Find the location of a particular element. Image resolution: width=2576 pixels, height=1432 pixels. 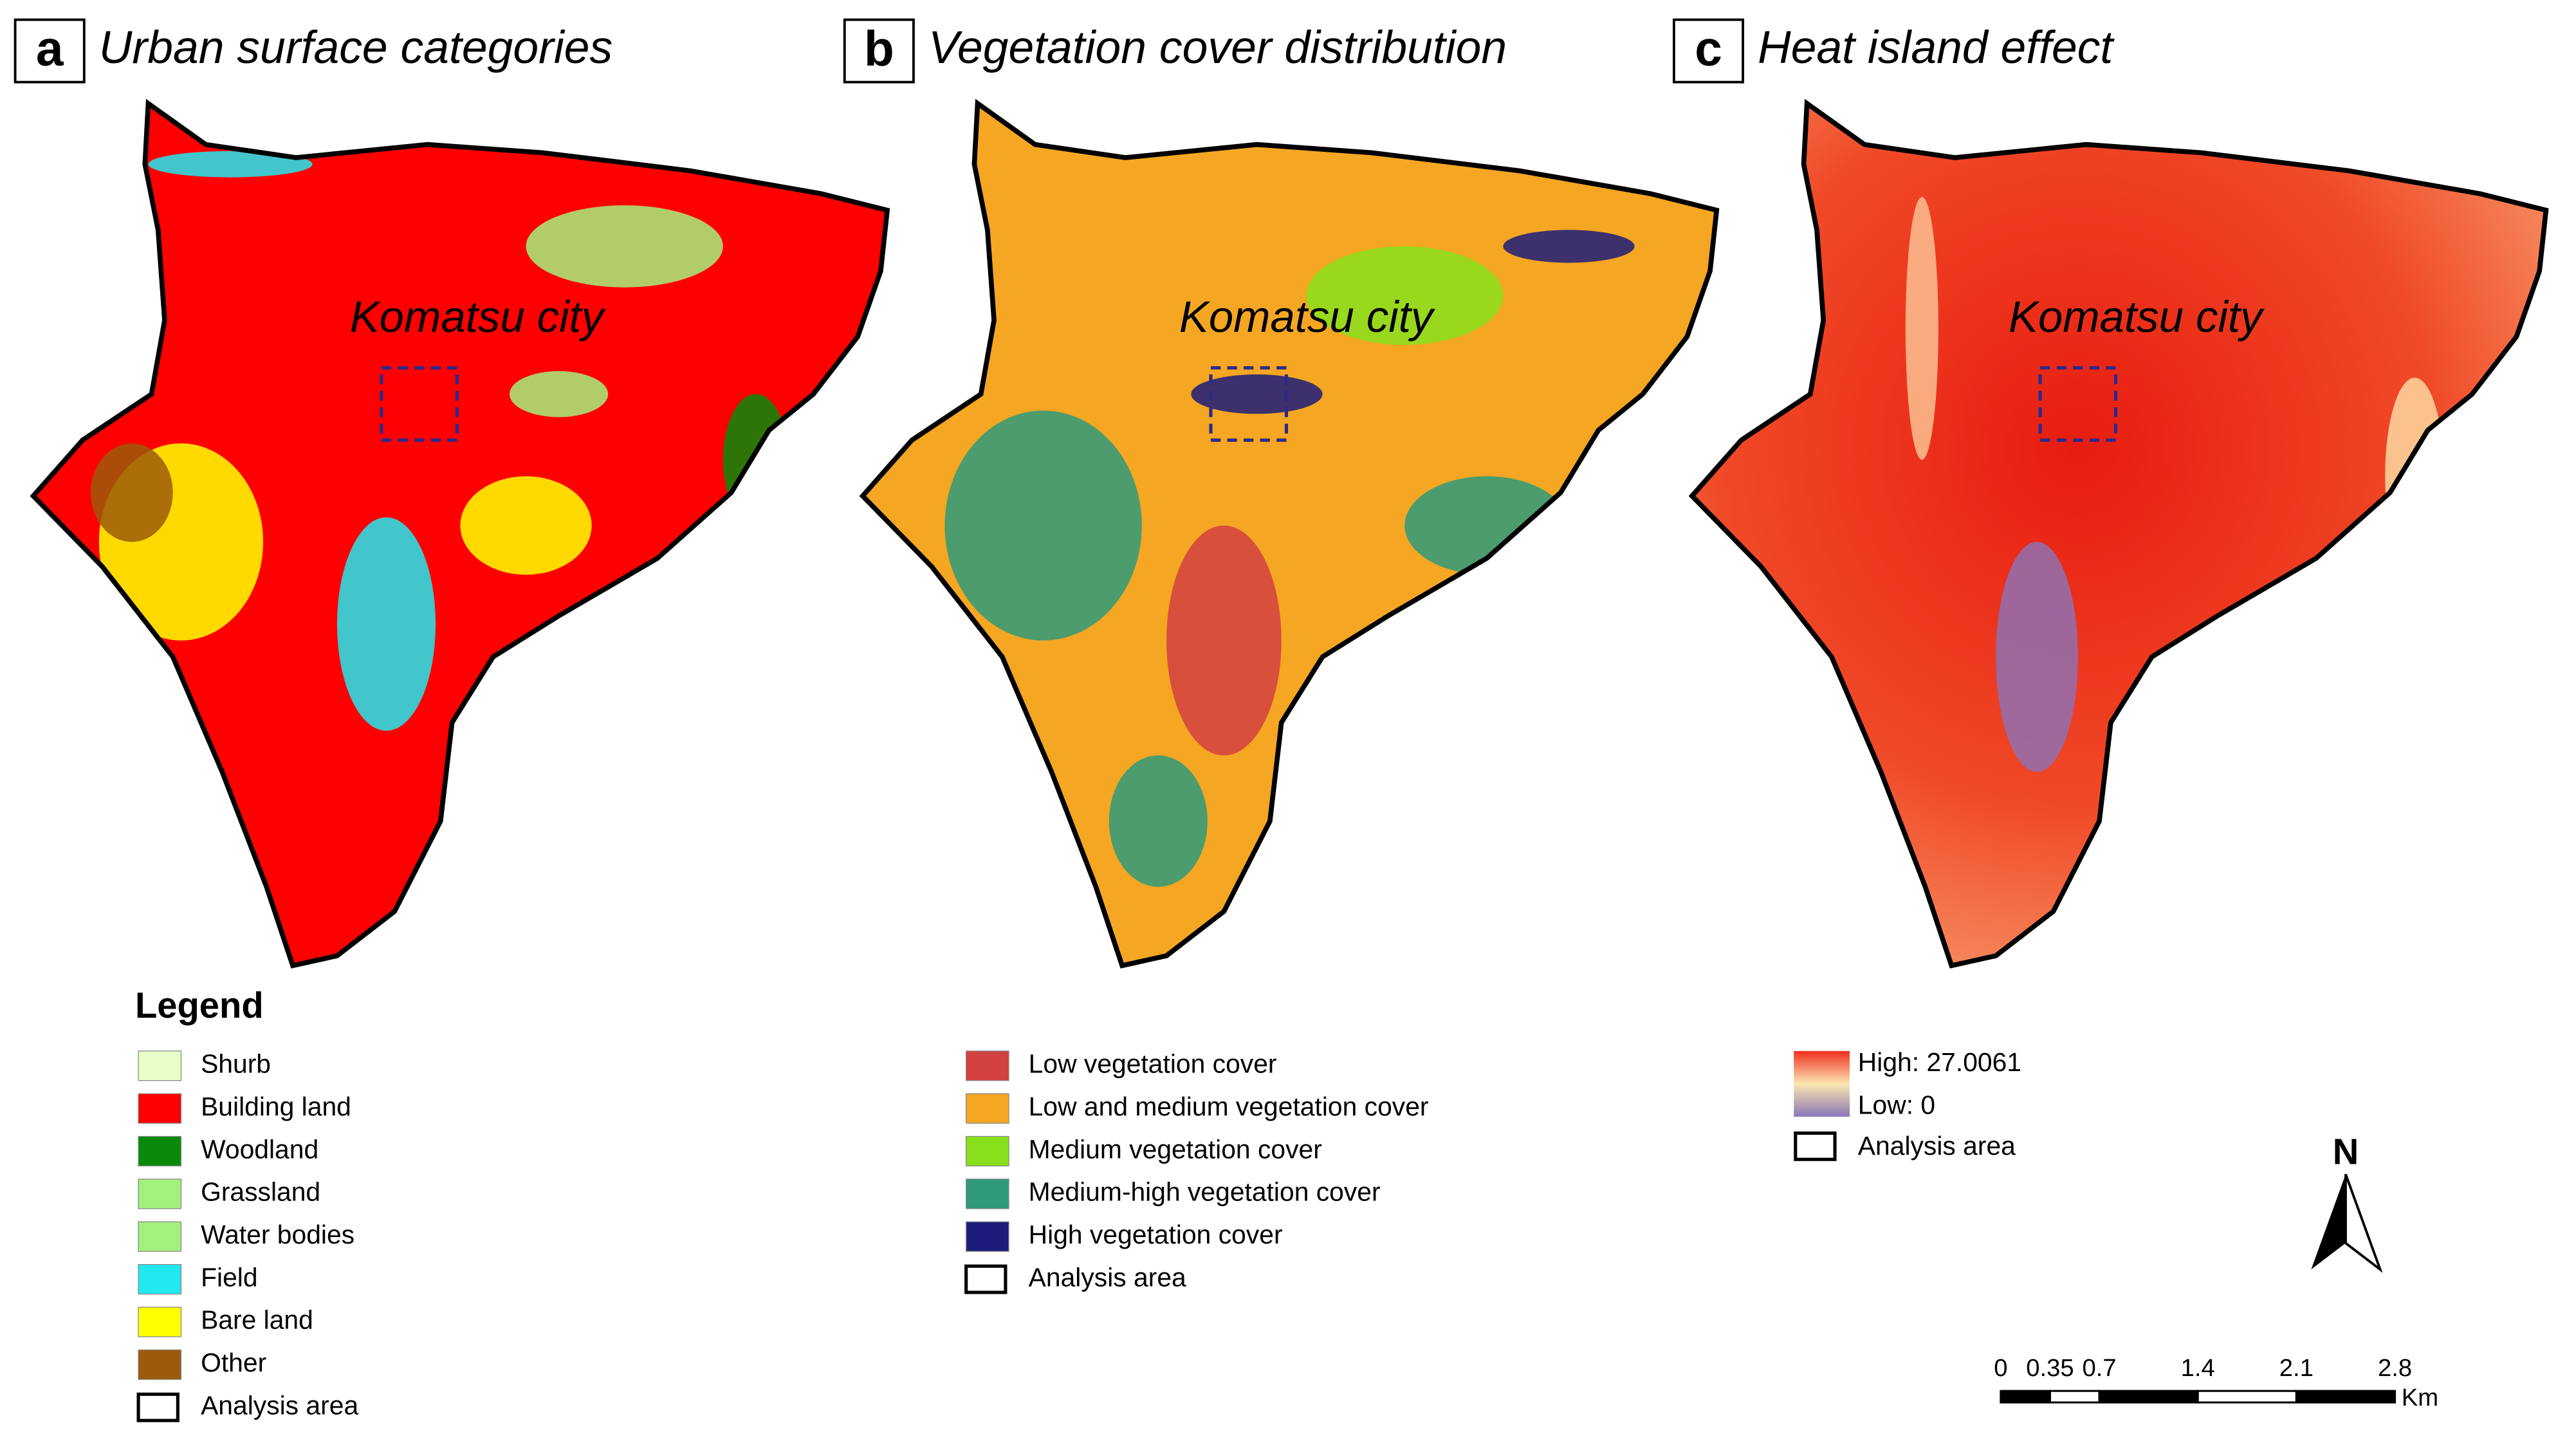

legend-label: Medium vegetation cover is located at coordinates (1175, 1149).